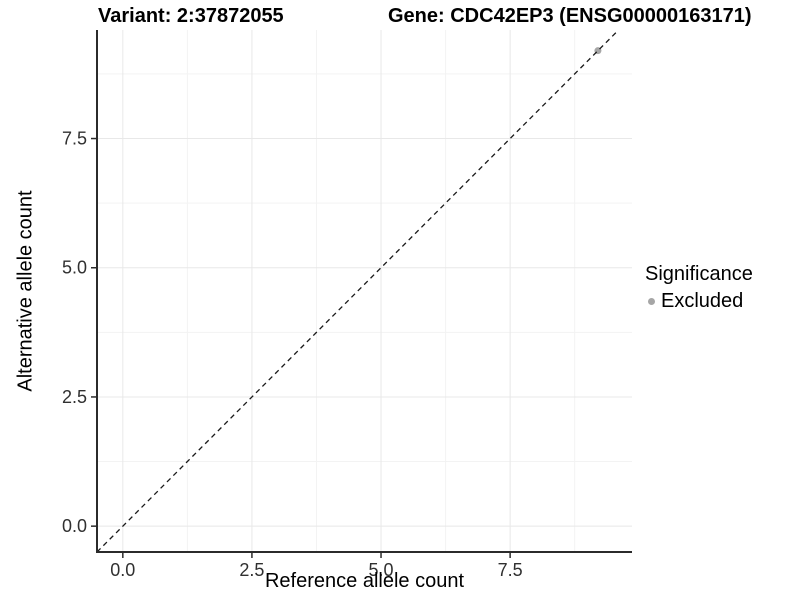 Image resolution: width=800 pixels, height=600 pixels. I want to click on x-tick-label: 2.5, so click(251, 570).